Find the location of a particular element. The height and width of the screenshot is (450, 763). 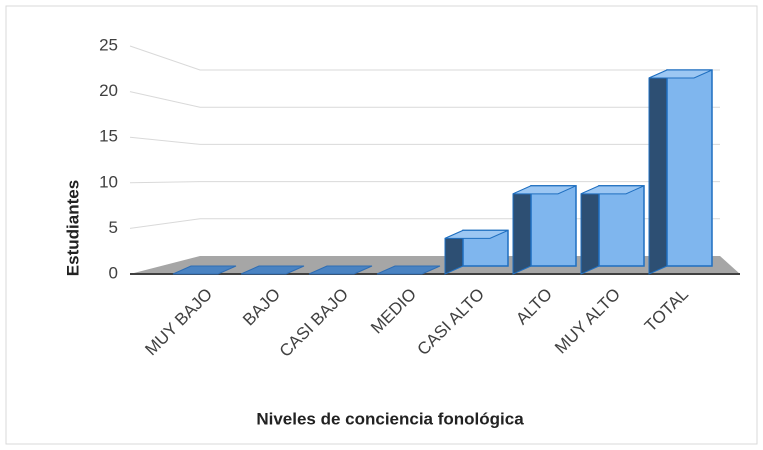

y-tick-label: 15 is located at coordinates (108, 136).